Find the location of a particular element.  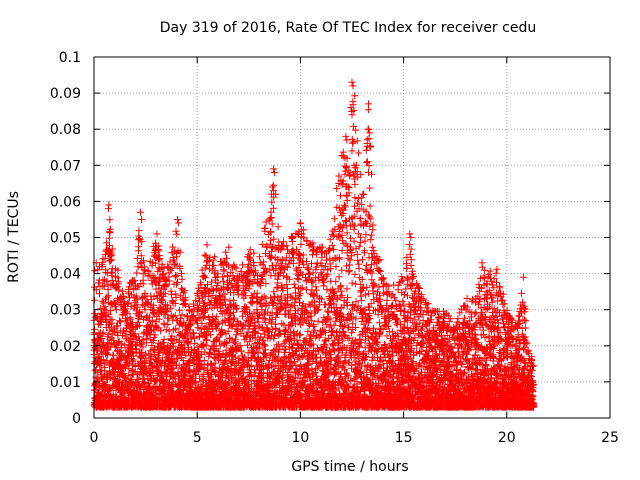

y-tick-label: 0.02 is located at coordinates (65, 347).